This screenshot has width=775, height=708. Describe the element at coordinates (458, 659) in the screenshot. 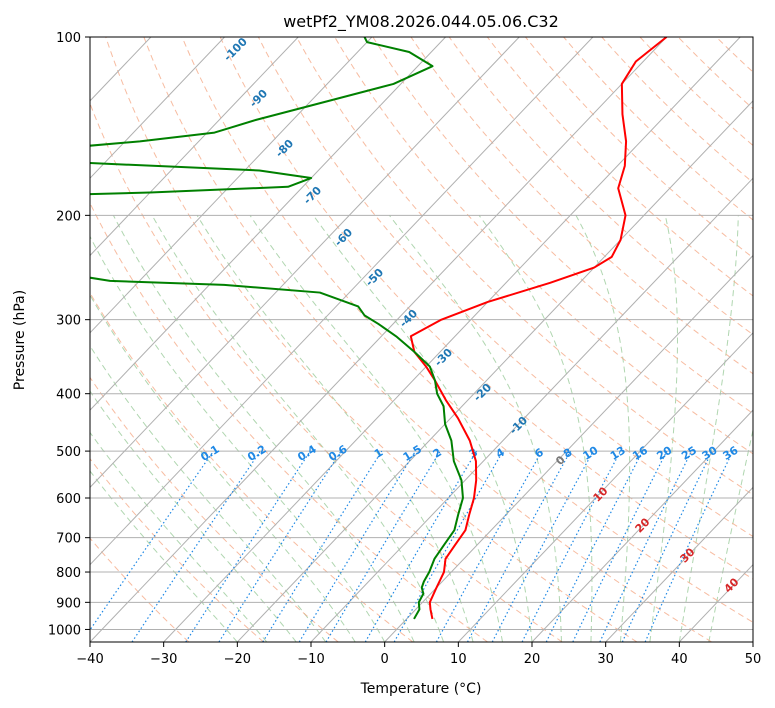

I see `x-tick-label: 10` at that location.